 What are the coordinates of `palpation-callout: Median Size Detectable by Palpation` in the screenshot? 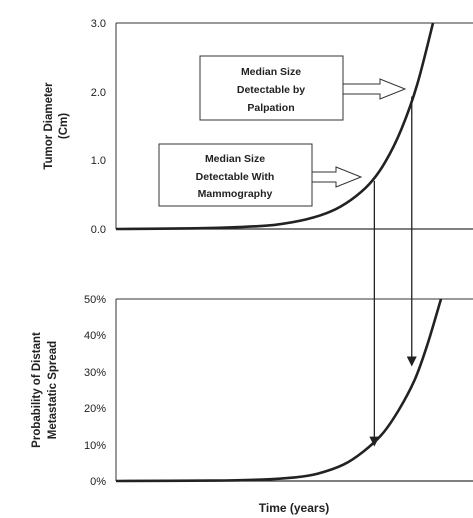 It's located at (303, 88).